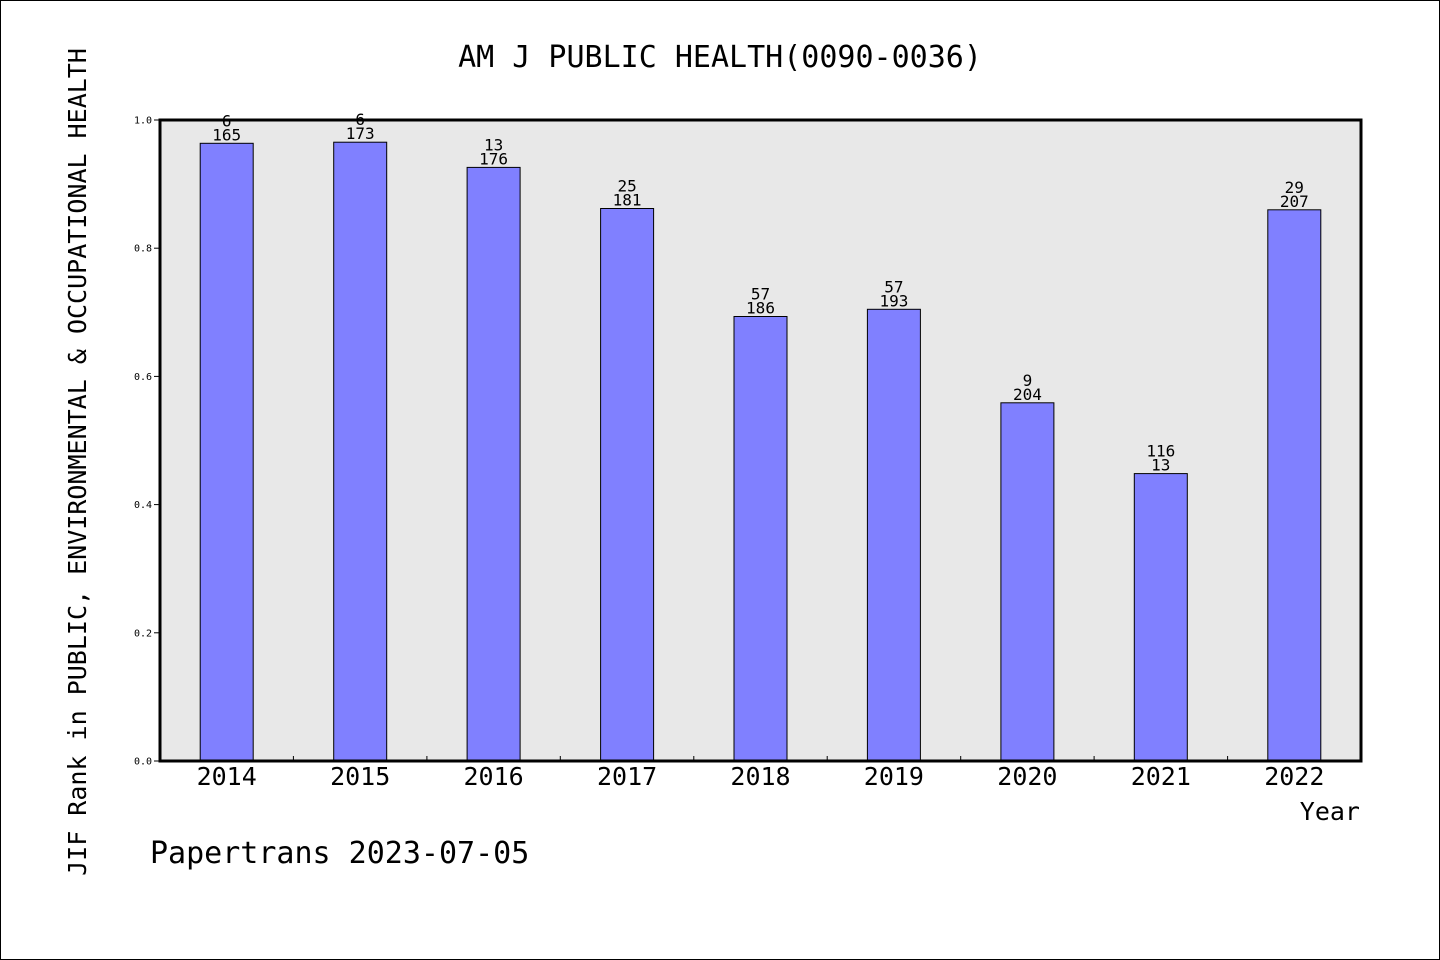 Image resolution: width=1440 pixels, height=960 pixels. Describe the element at coordinates (894, 776) in the screenshot. I see `x-tick-label: 2019` at that location.